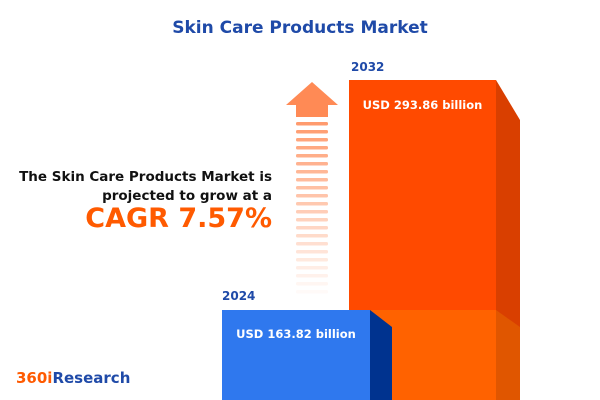 The height and width of the screenshot is (400, 600). I want to click on growth-arrow-icon, so click(312, 188).